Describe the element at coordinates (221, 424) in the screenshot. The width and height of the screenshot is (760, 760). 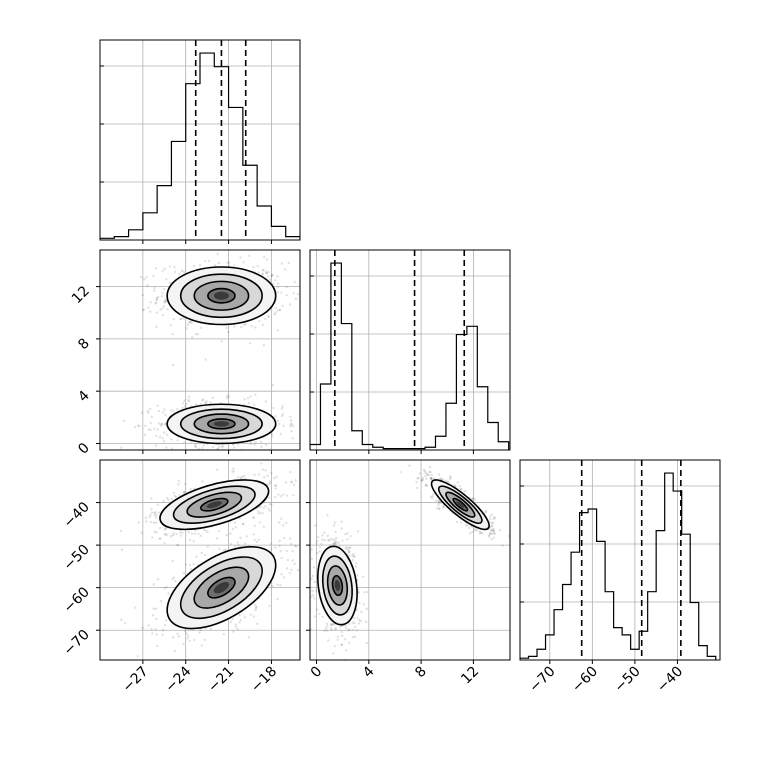
I see `contour-line` at that location.